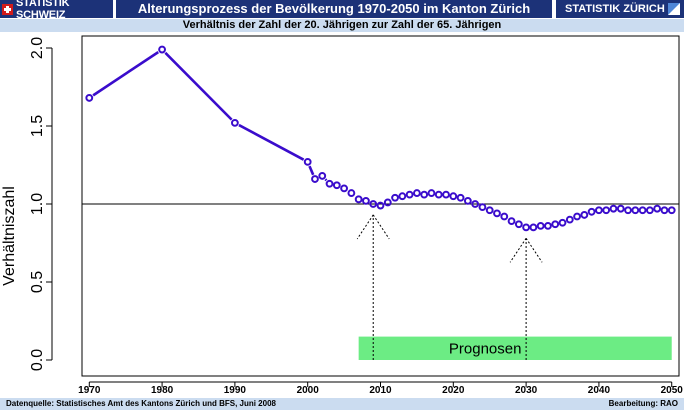 Image resolution: width=684 pixels, height=410 pixels. I want to click on x-tick-label: 2000, so click(308, 390).